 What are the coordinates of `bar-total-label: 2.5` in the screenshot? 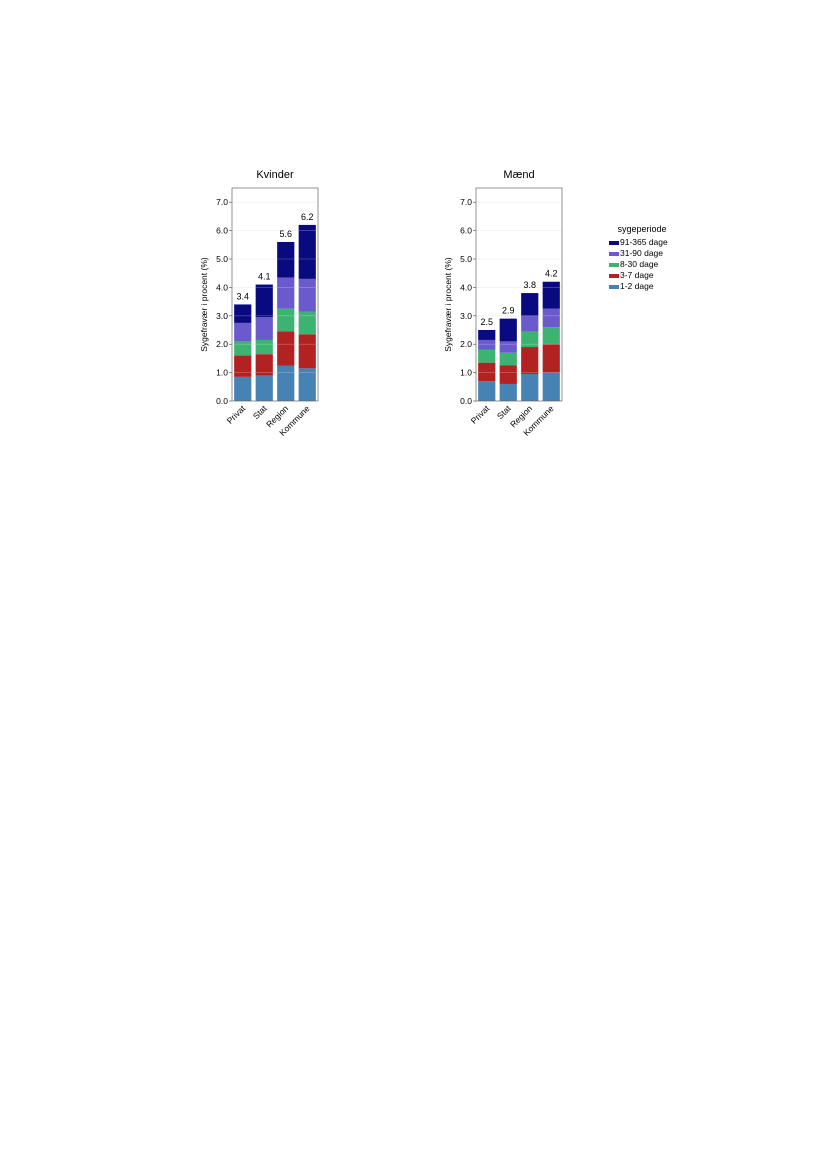 It's located at (486, 322).